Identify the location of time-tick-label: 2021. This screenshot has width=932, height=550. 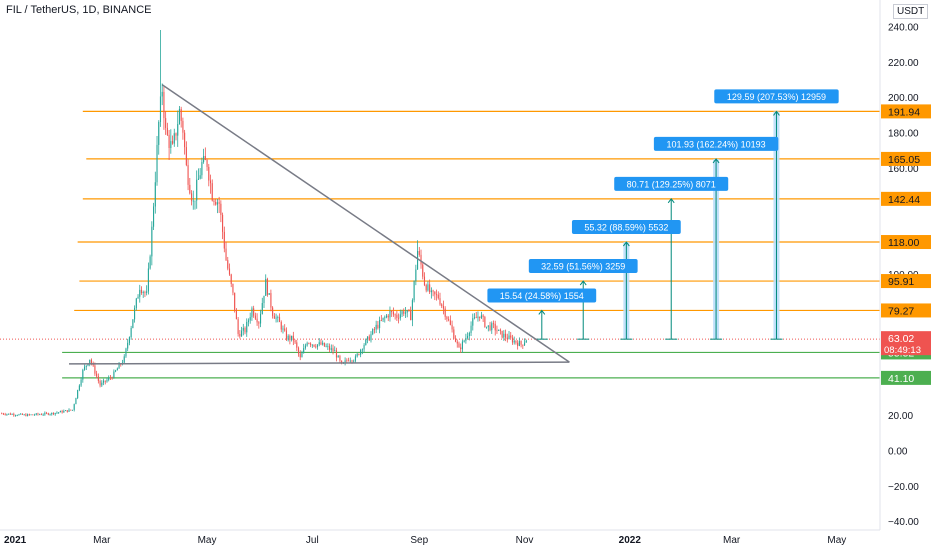
(15, 540).